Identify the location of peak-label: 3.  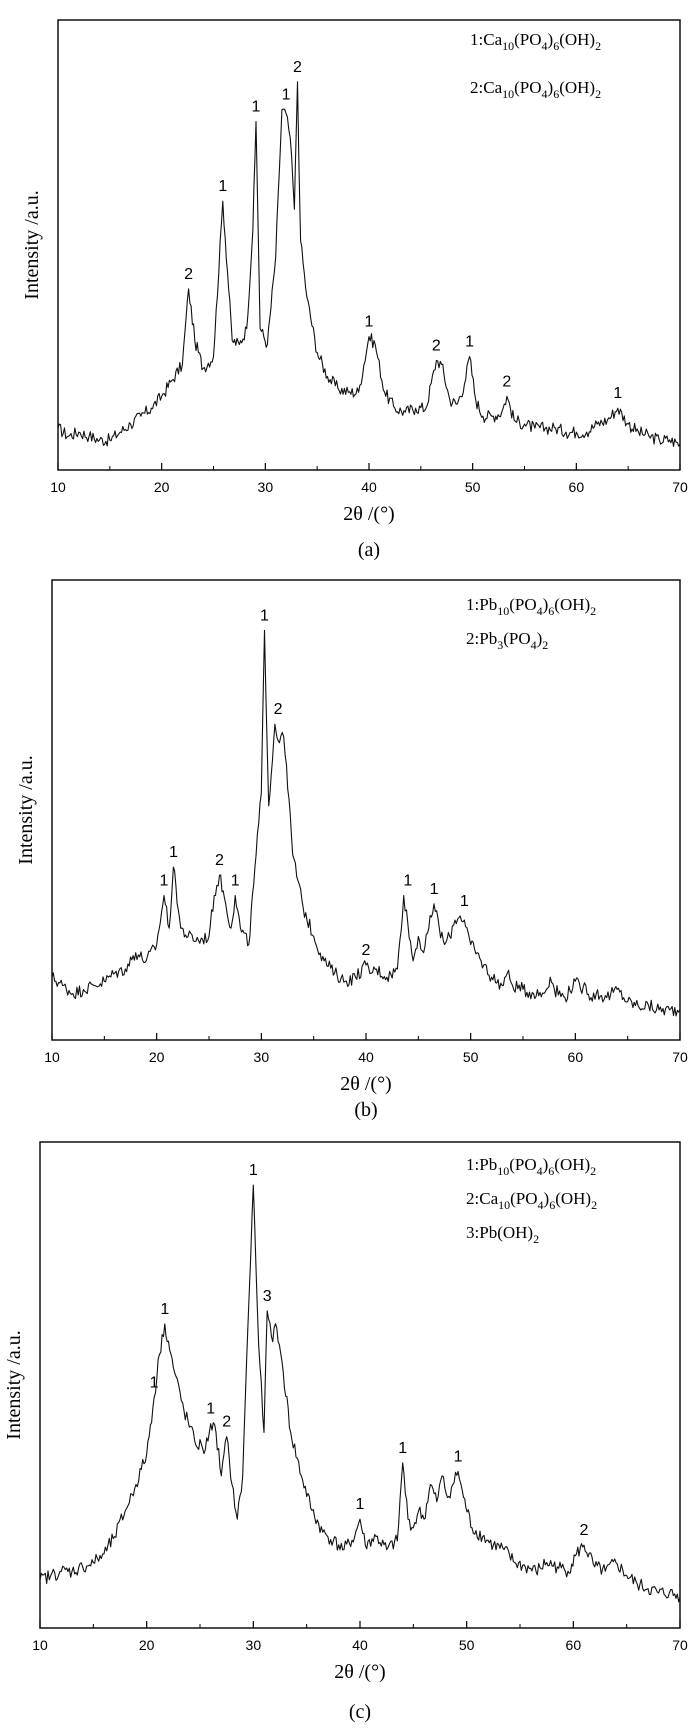
(267, 1296).